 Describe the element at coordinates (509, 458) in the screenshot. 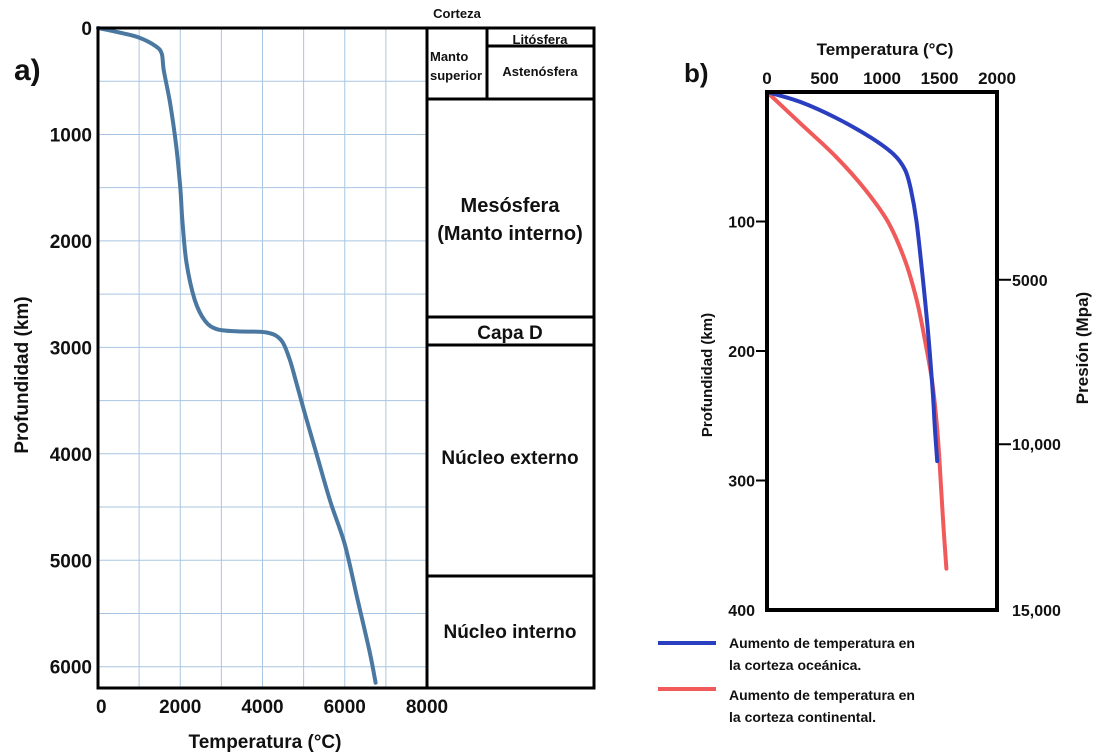

I see `layer-label-nucleo-externo: Núcleo externo` at that location.